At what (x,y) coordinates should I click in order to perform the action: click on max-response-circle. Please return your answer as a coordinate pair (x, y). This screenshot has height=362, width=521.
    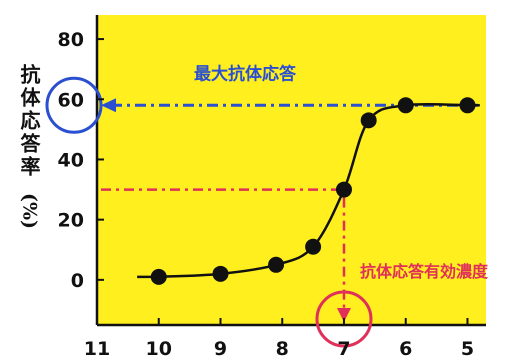
    Looking at the image, I should click on (74, 105).